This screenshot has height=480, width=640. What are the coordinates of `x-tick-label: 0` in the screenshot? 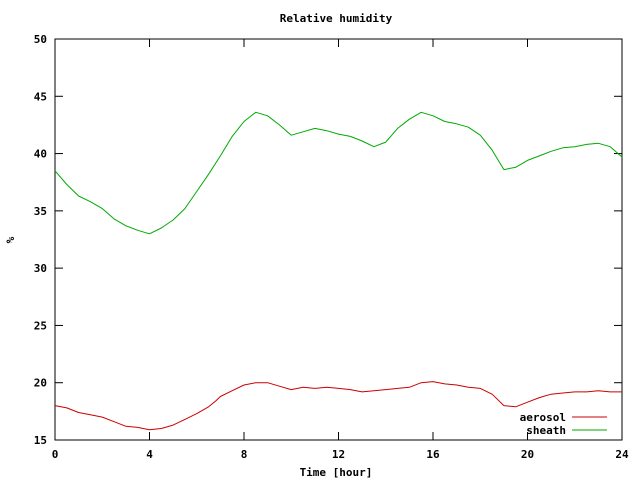 It's located at (55, 454).